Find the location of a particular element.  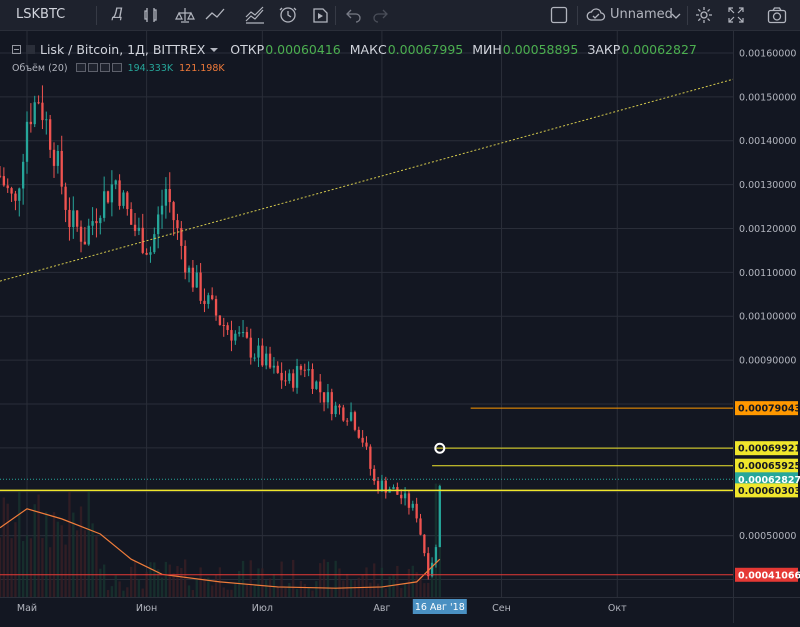

price-tick-label: 0.00120000 is located at coordinates (767, 229).